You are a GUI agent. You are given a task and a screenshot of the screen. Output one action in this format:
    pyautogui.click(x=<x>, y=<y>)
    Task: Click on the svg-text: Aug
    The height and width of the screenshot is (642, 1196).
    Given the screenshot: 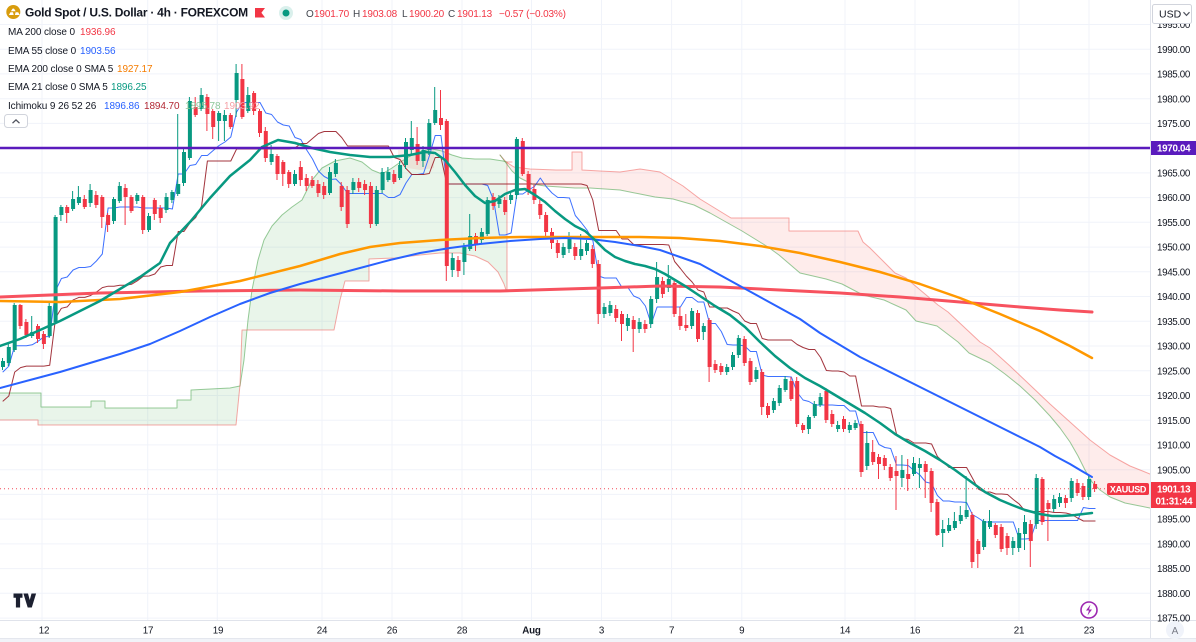 What is the action you would take?
    pyautogui.click(x=531, y=631)
    